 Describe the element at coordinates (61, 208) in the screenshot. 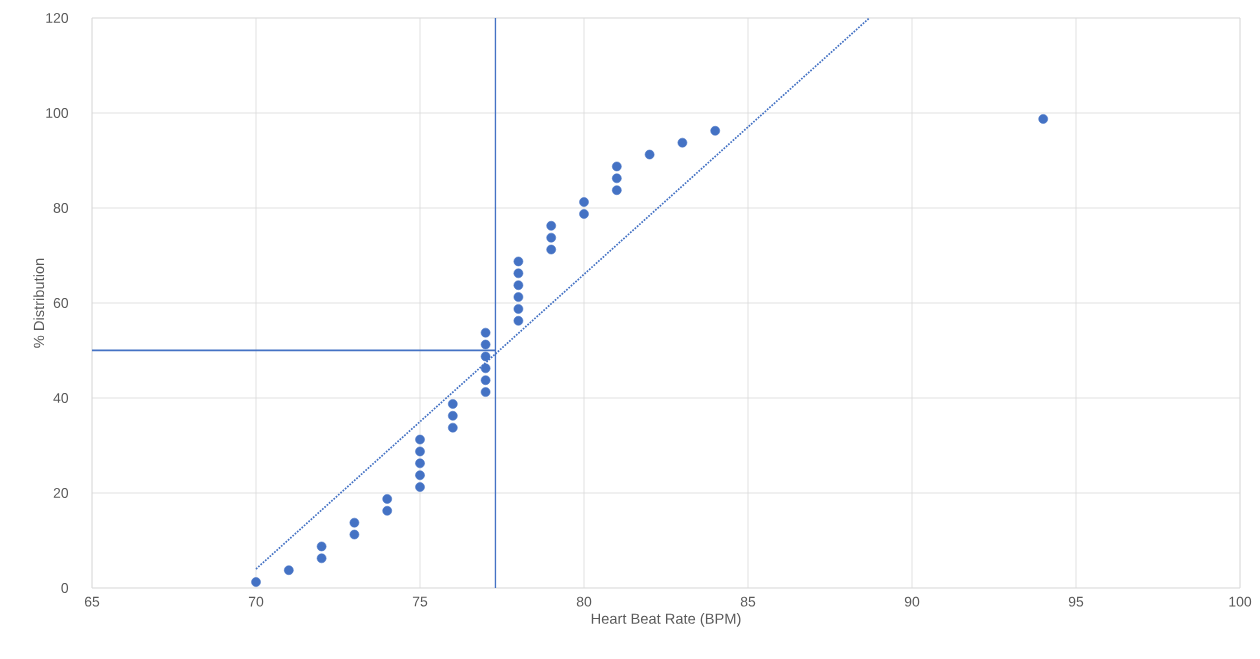

I see `y-tick-label: 80` at that location.